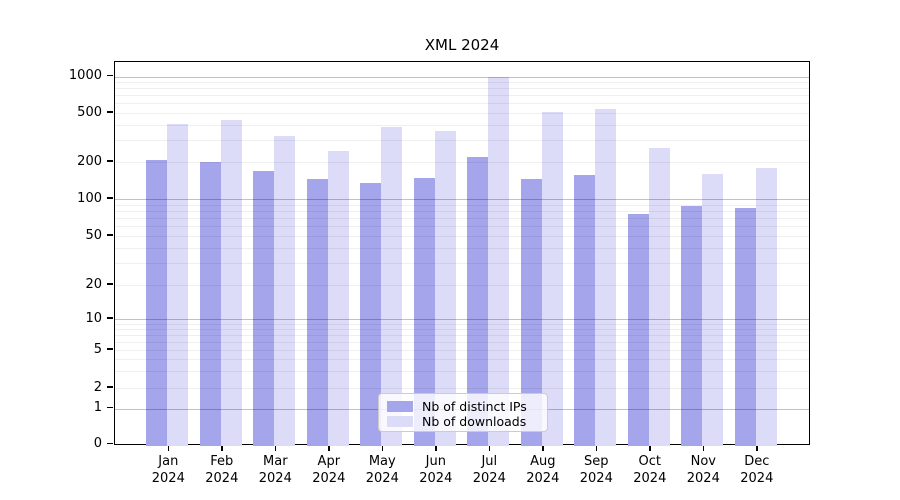 The height and width of the screenshot is (500, 900). Describe the element at coordinates (97, 387) in the screenshot. I see `y-tick-label: 2` at that location.